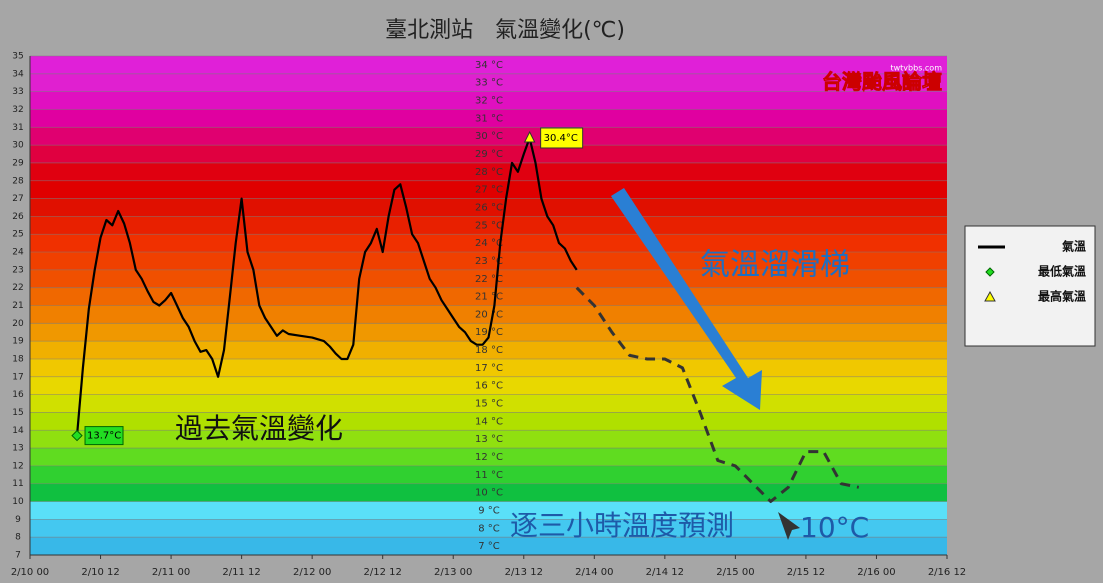 Image resolution: width=1103 pixels, height=583 pixels. Describe the element at coordinates (916, 68) in the screenshot. I see `logo-url: twtybbs.com` at that location.